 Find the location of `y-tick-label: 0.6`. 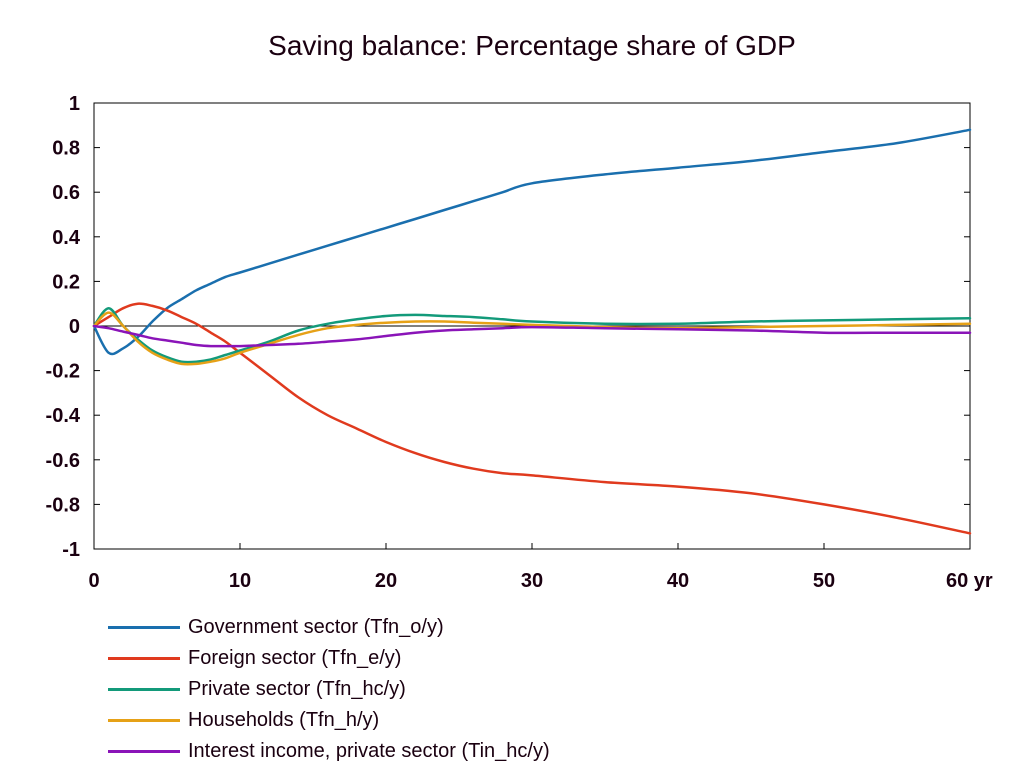

y-tick-label: 0.6 is located at coordinates (66, 193).